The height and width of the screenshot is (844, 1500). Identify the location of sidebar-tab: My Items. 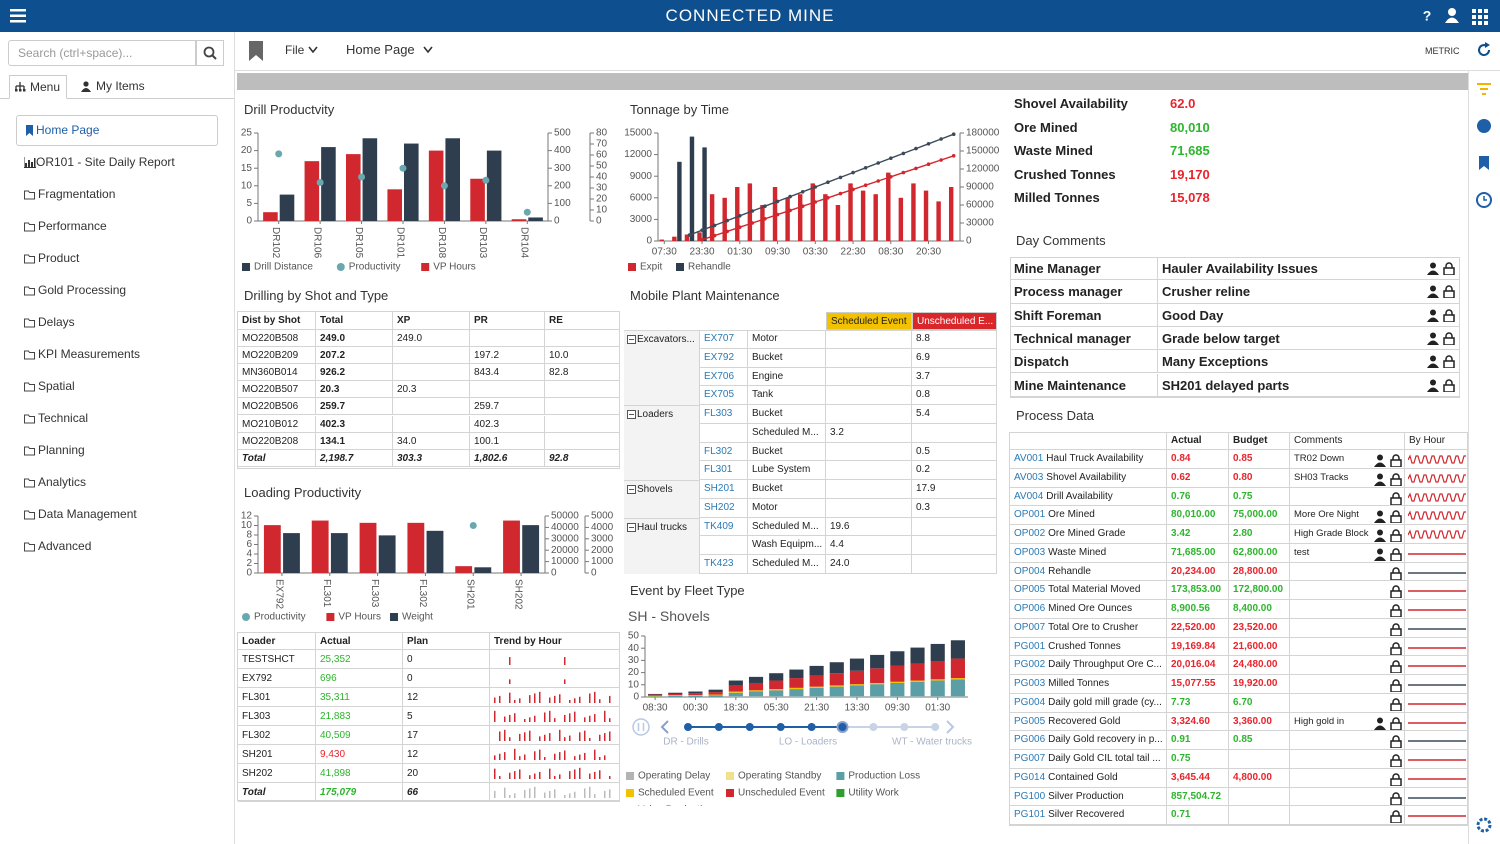
(120, 86).